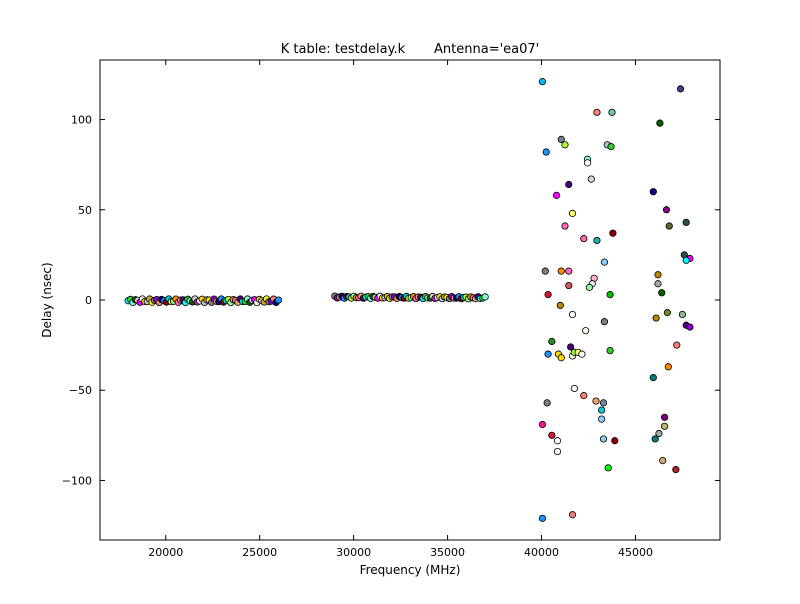  What do you see at coordinates (635, 552) in the screenshot?
I see `x-tick-label: 45000` at bounding box center [635, 552].